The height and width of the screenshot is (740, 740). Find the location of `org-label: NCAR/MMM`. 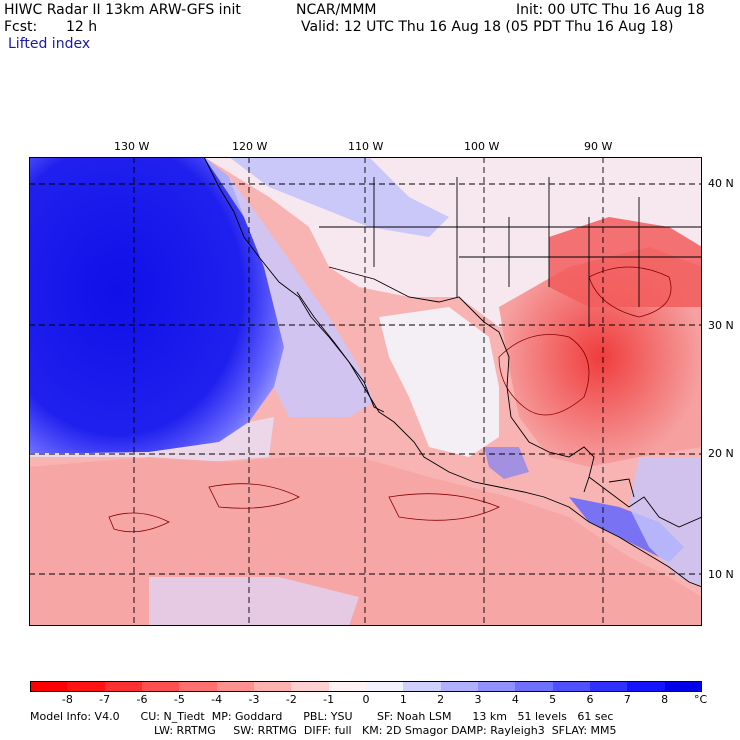

org-label: NCAR/MMM is located at coordinates (336, 10).